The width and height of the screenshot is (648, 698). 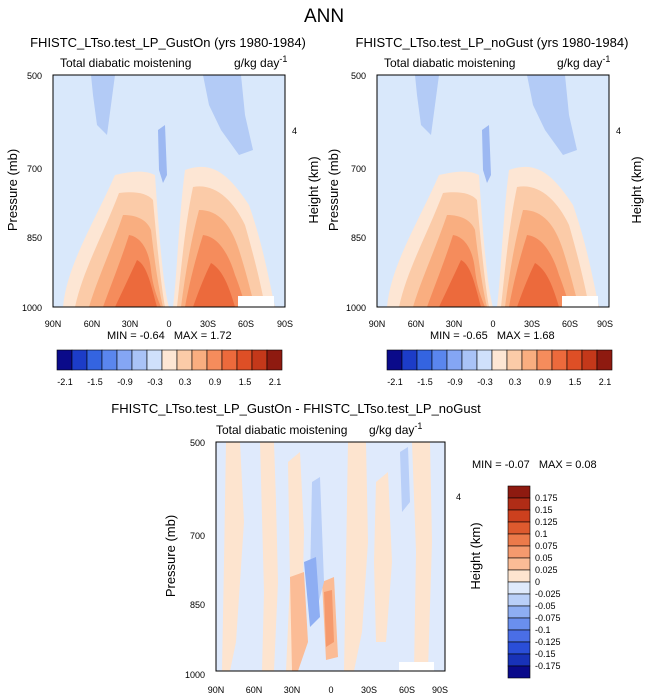 I want to click on panel-1-contour-blue-north, so click(x=103, y=105).